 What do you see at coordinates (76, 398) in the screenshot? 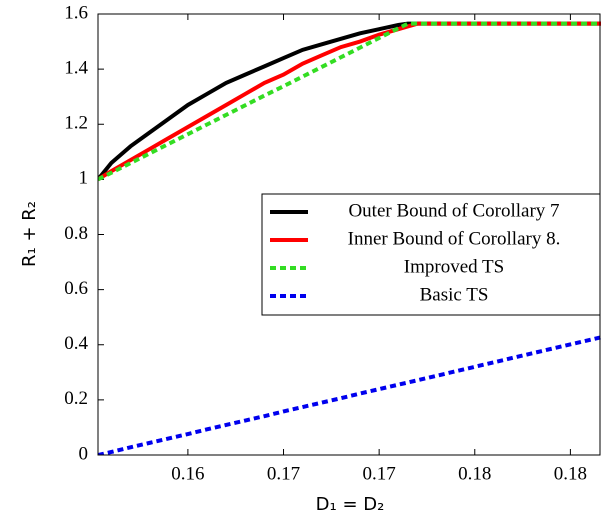
I see `y-tick-label: 0.2` at bounding box center [76, 398].